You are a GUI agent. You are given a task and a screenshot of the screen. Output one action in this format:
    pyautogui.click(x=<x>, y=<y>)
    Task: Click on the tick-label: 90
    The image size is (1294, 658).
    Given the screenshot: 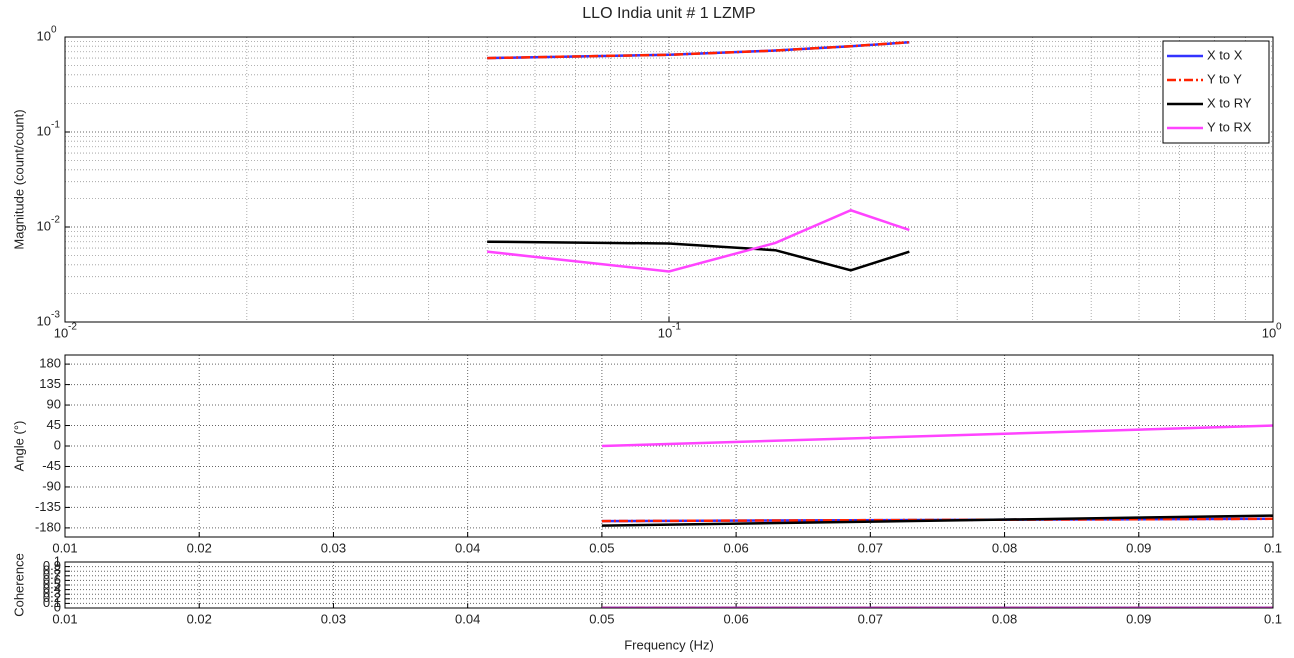 What is the action you would take?
    pyautogui.click(x=54, y=403)
    